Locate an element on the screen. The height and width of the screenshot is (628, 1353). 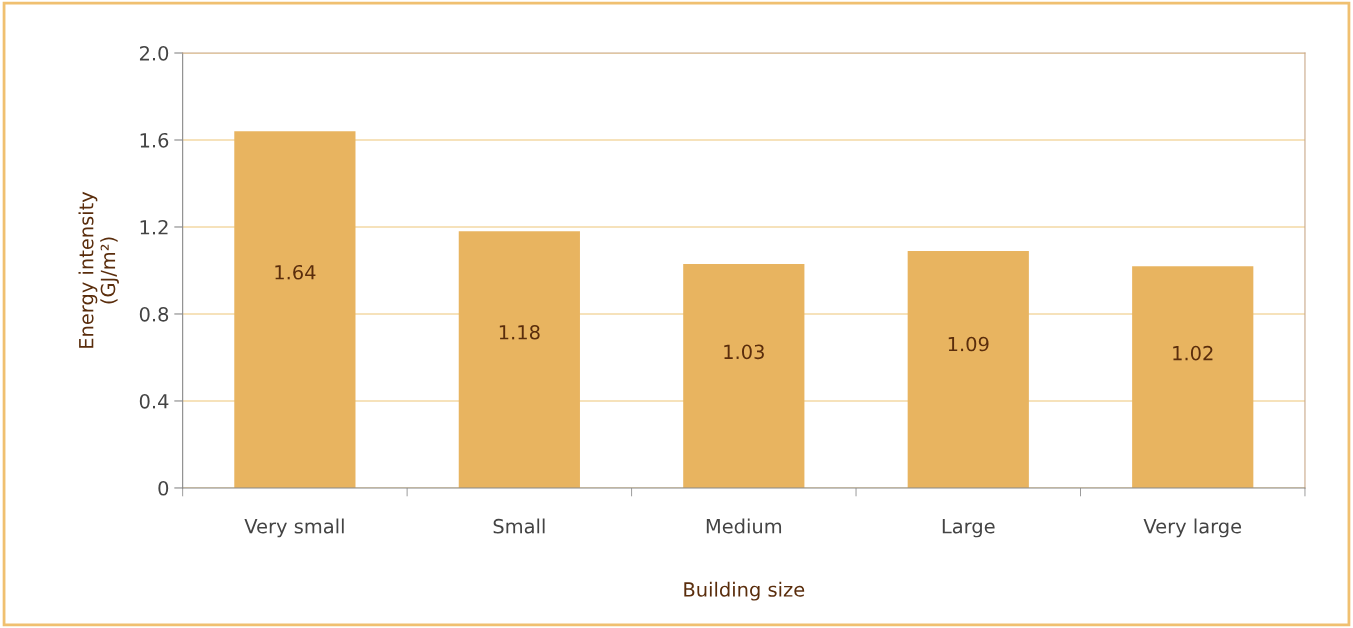
data-label: 1.02 is located at coordinates (1193, 353).